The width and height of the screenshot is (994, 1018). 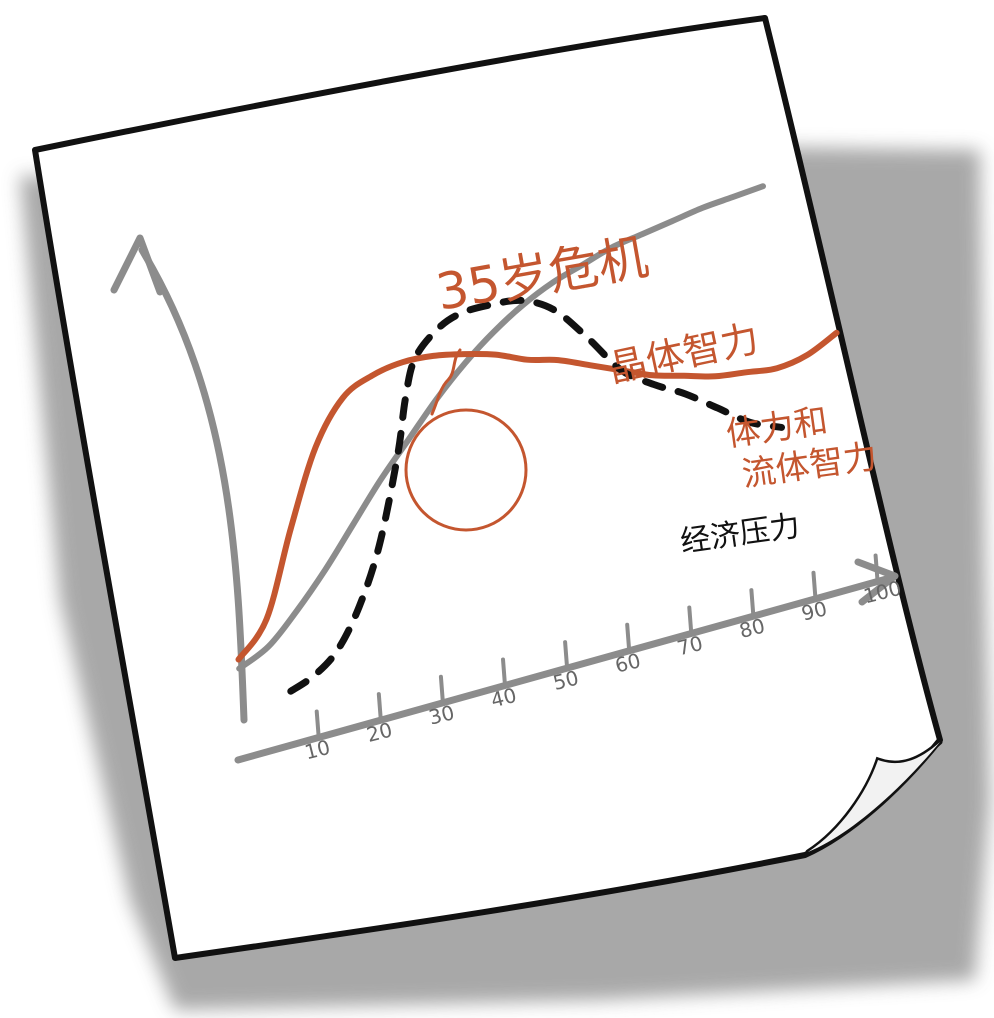 What do you see at coordinates (566, 680) in the screenshot?
I see `x-tick-label-50: 50` at bounding box center [566, 680].